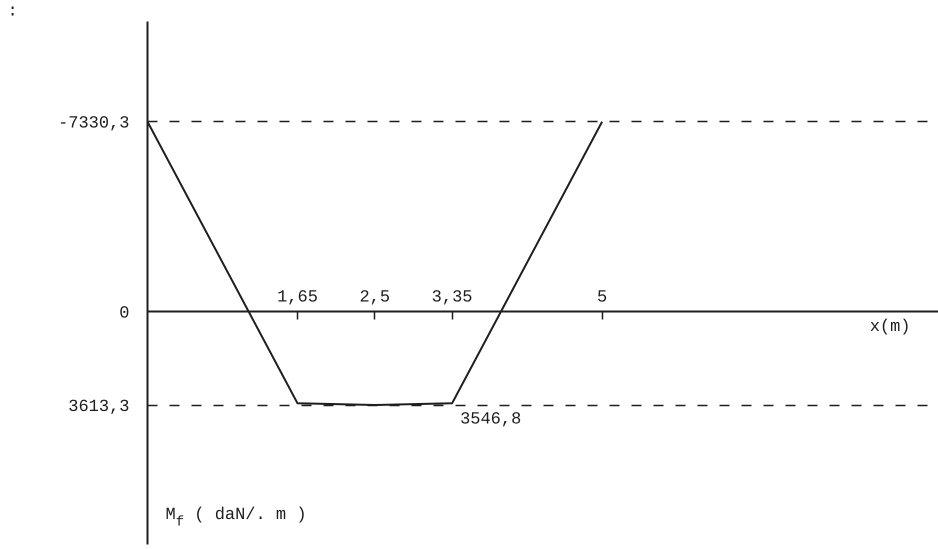 Image resolution: width=938 pixels, height=549 pixels. What do you see at coordinates (491, 420) in the screenshot?
I see `annotation: 3546,8` at bounding box center [491, 420].